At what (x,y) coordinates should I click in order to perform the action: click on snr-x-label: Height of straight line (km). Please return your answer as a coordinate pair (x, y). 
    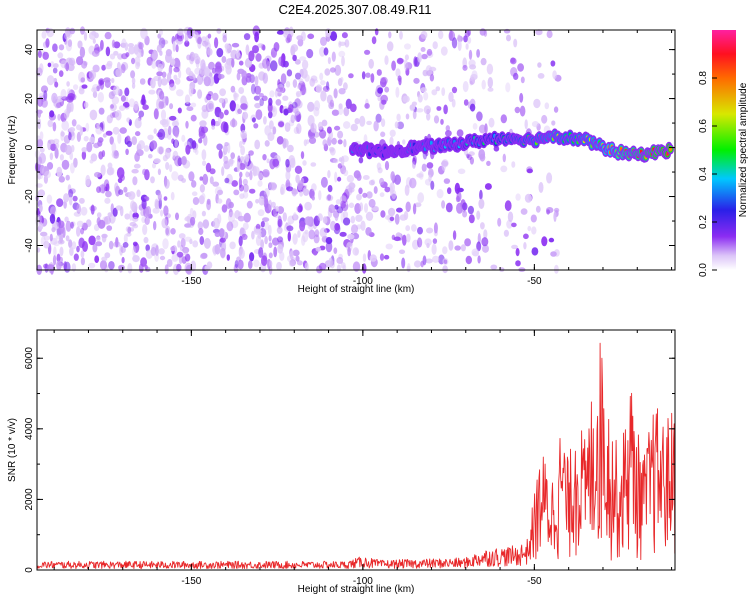
    Looking at the image, I should click on (356, 589).